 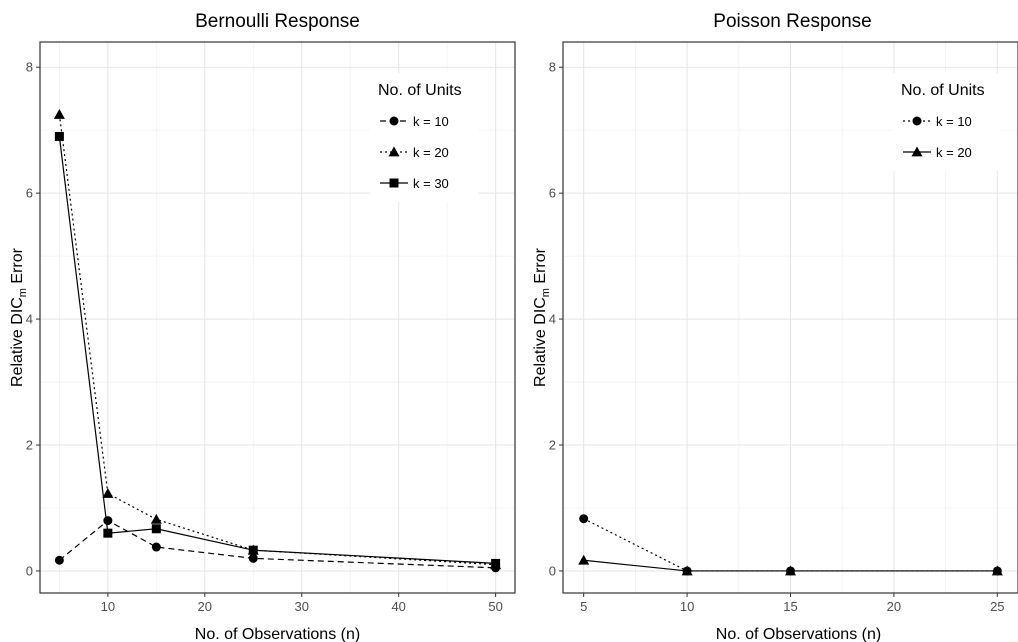 I want to click on x-tick-label: 30, so click(x=302, y=606).